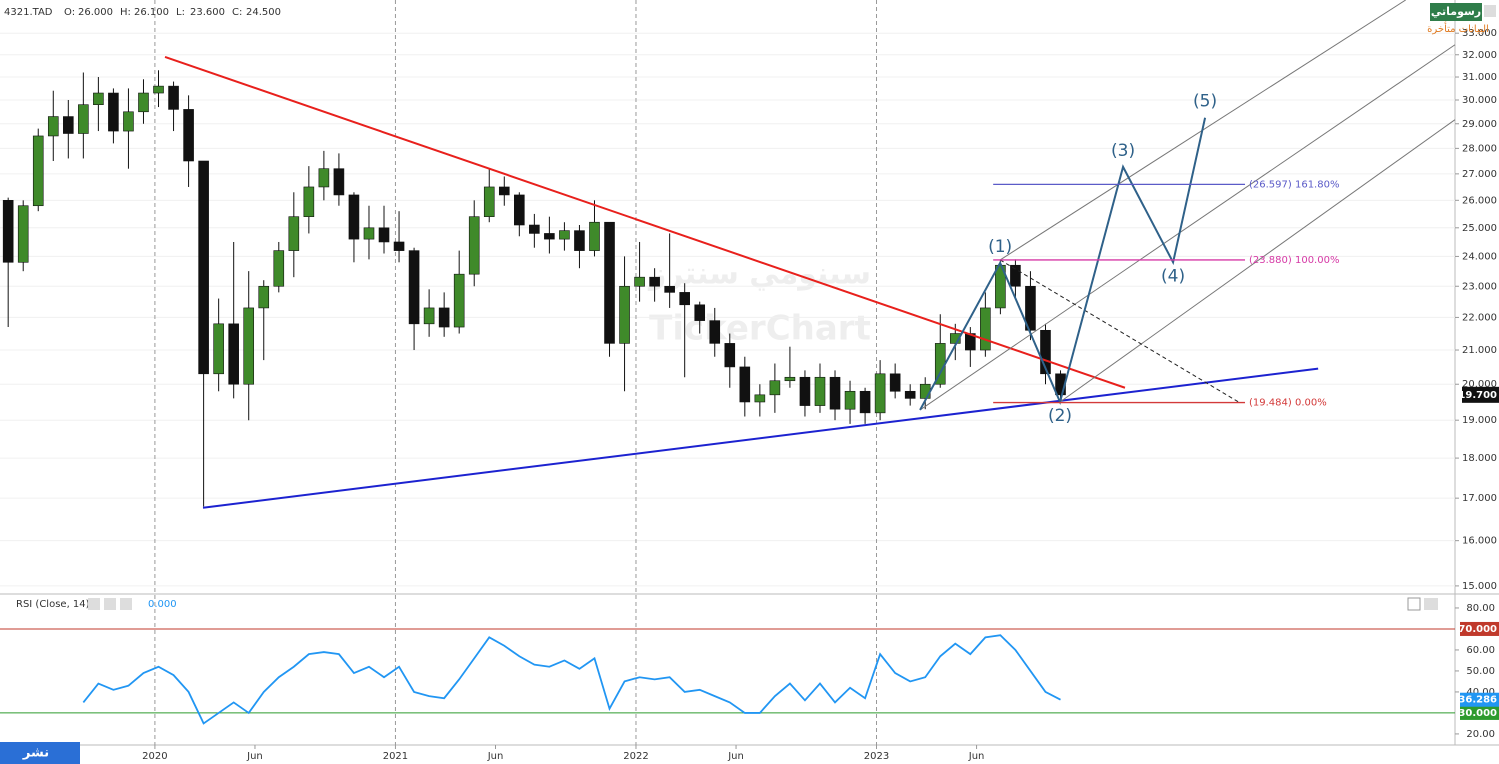  Describe the element at coordinates (395, 756) in the screenshot. I see `x-tick-label: 2021` at that location.